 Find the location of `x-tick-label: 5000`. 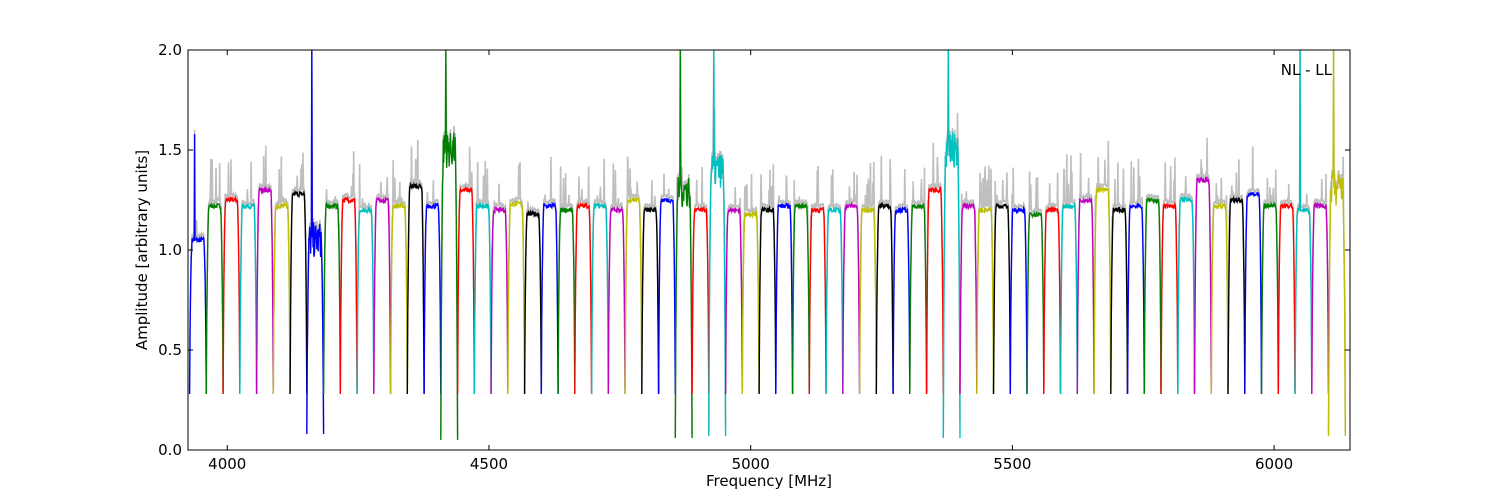

x-tick-label: 5000 is located at coordinates (751, 464).